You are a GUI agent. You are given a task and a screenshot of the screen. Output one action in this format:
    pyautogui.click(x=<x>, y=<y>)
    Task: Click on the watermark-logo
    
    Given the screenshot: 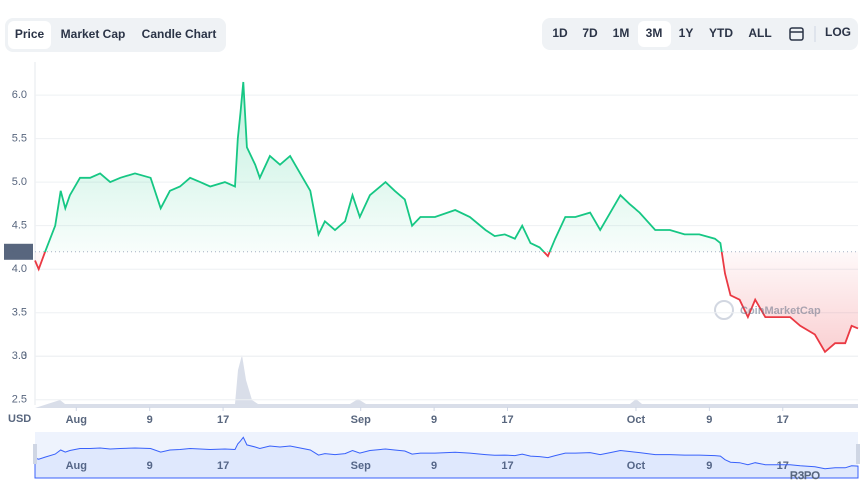 What is the action you would take?
    pyautogui.click(x=724, y=310)
    